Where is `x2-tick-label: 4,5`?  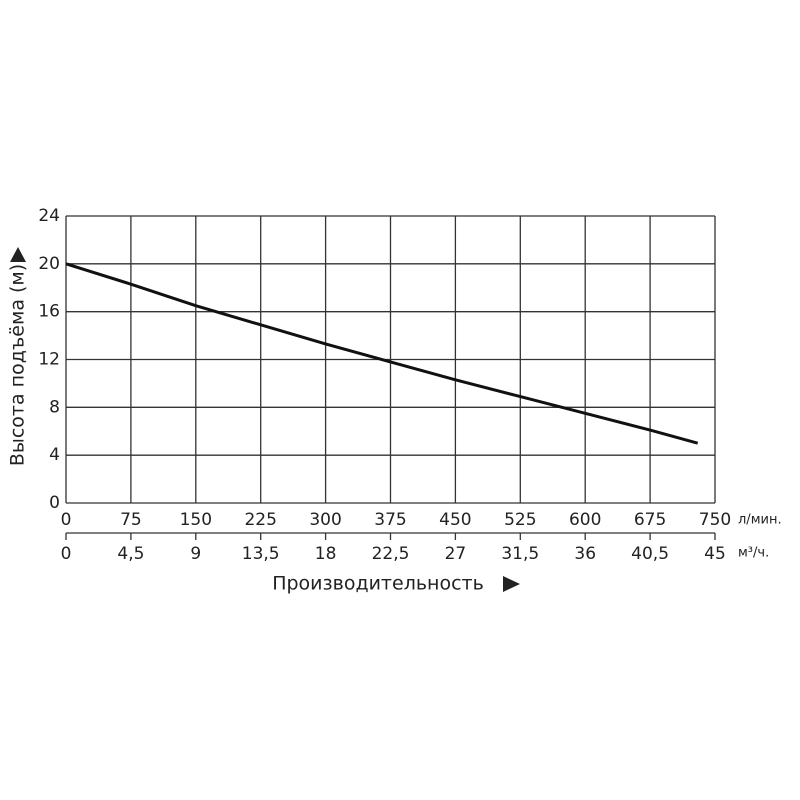 x2-tick-label: 4,5 is located at coordinates (130, 554).